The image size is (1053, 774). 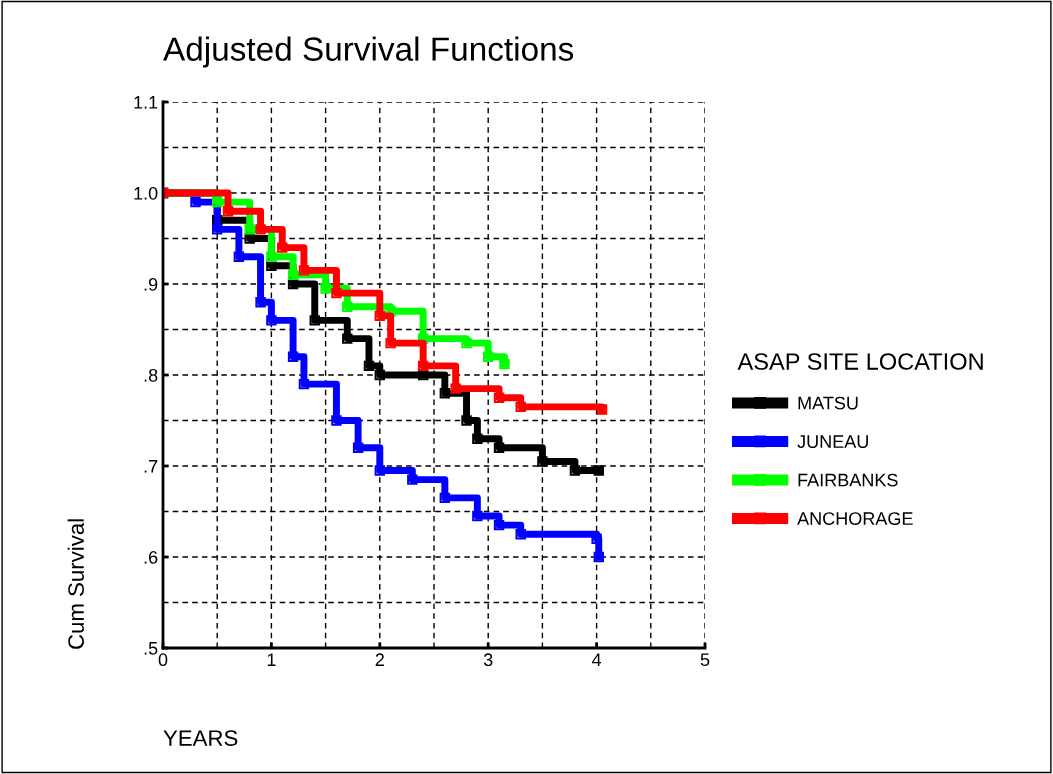 I want to click on x-axis-title: YEARS, so click(x=200, y=738).